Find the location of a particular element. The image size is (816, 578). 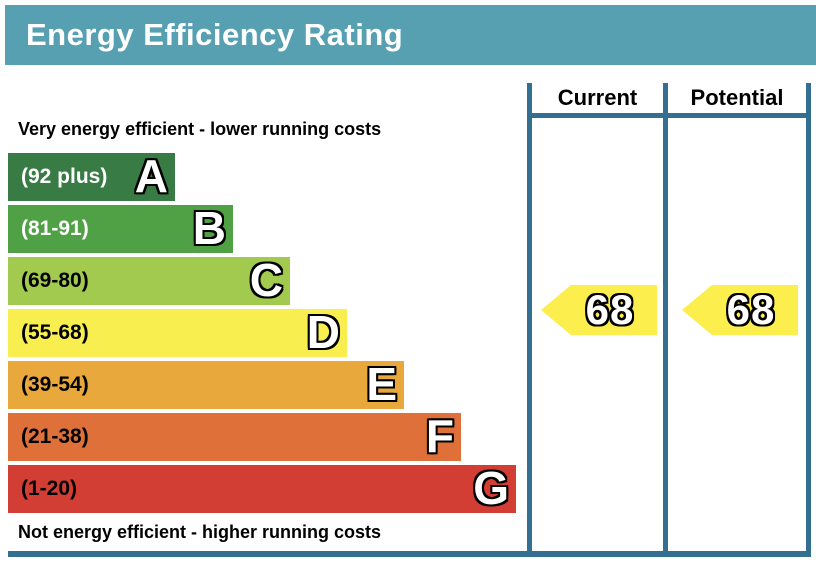

band-f-bar: (21-38) F is located at coordinates (234, 437).